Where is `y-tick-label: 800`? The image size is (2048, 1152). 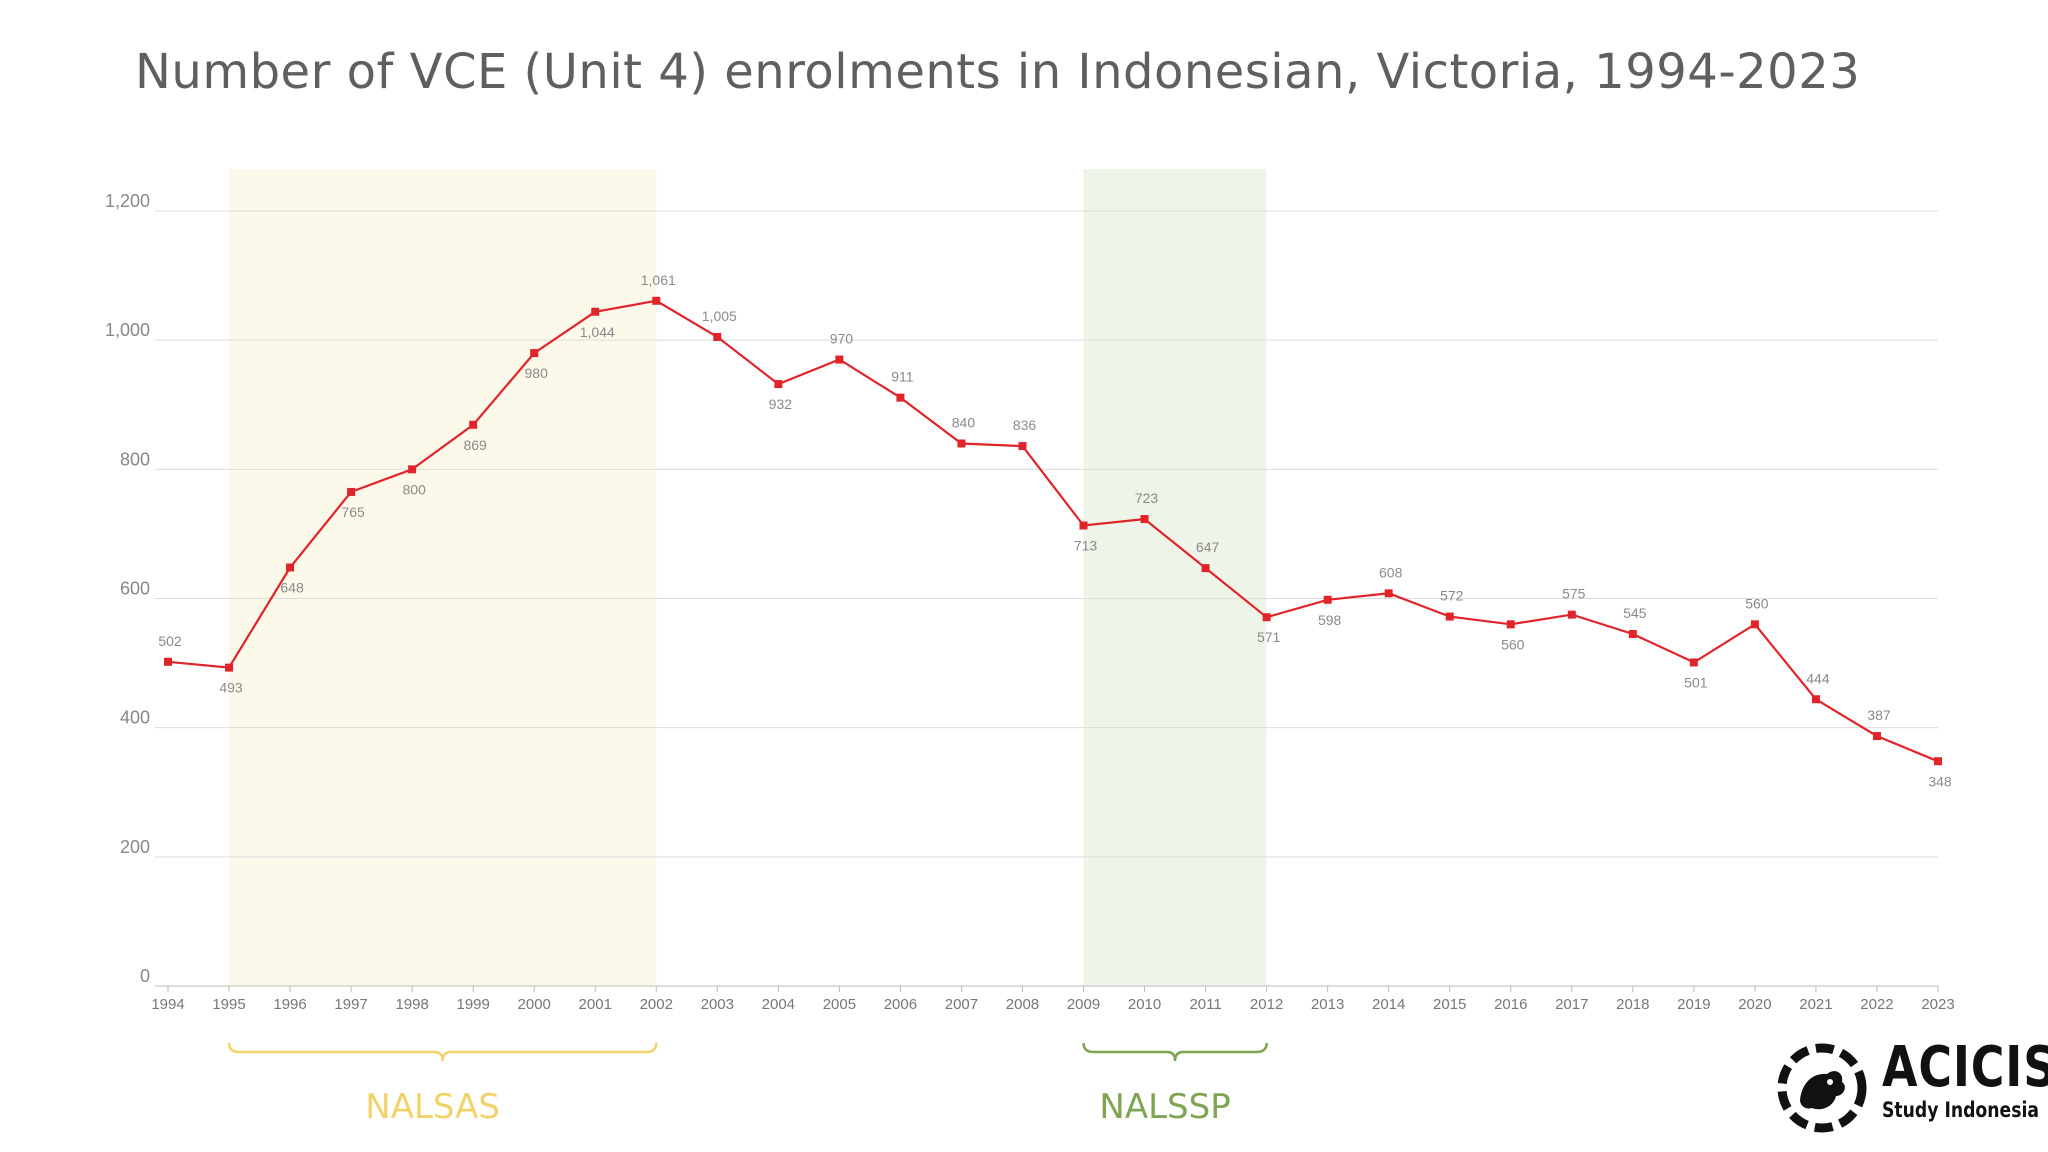 y-tick-label: 800 is located at coordinates (135, 459).